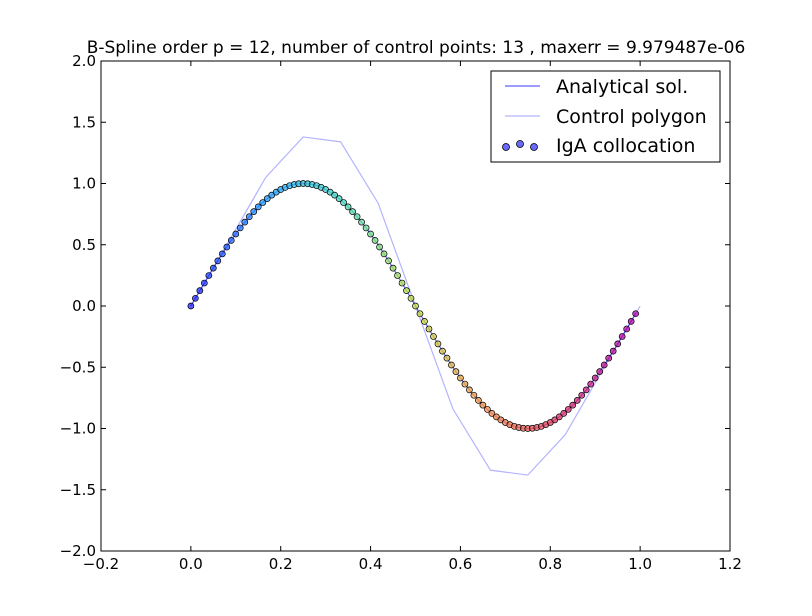 Image resolution: width=812 pixels, height=616 pixels. I want to click on y-tick-label: 1.5, so click(84, 122).